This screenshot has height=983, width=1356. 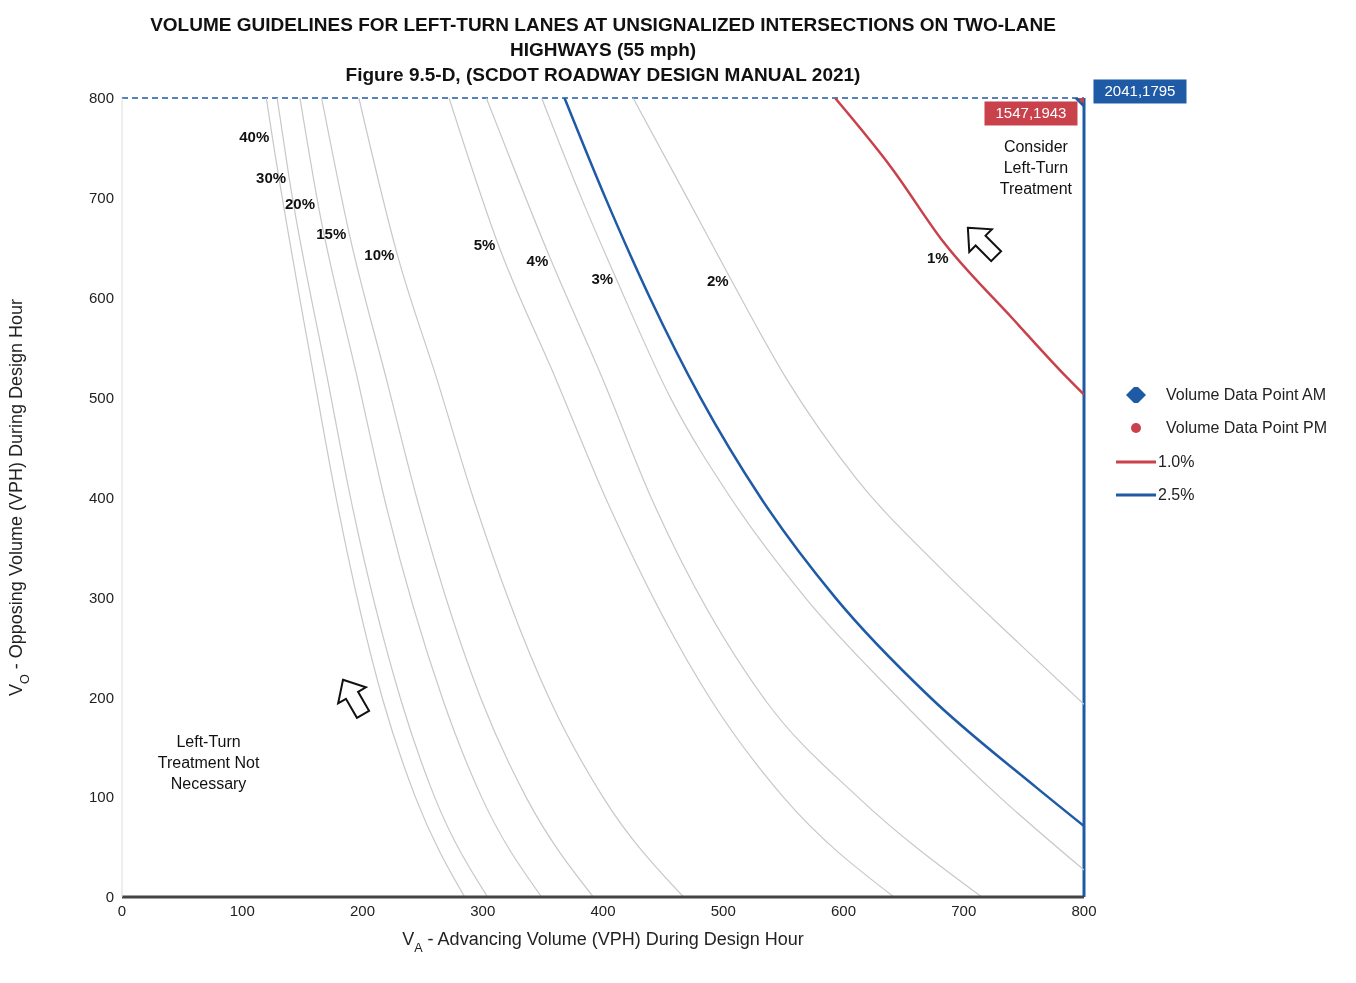 What do you see at coordinates (1036, 167) in the screenshot?
I see `annotation: Consider Left-Turn Treatment` at bounding box center [1036, 167].